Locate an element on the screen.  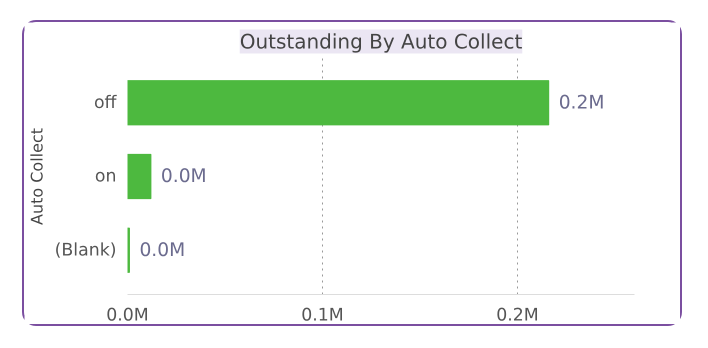
y-tick-label: (Blank) is located at coordinates (85, 250).